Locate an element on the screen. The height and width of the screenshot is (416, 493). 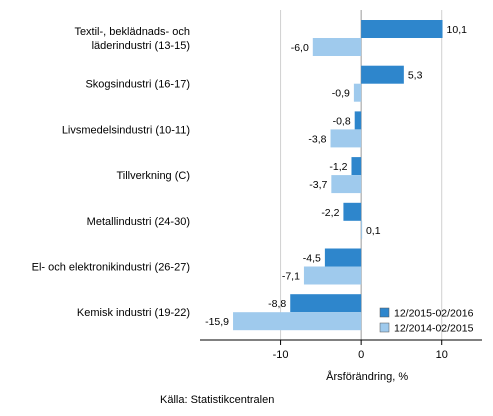
legend-label: 12/2015-02/2016 is located at coordinates (434, 314).